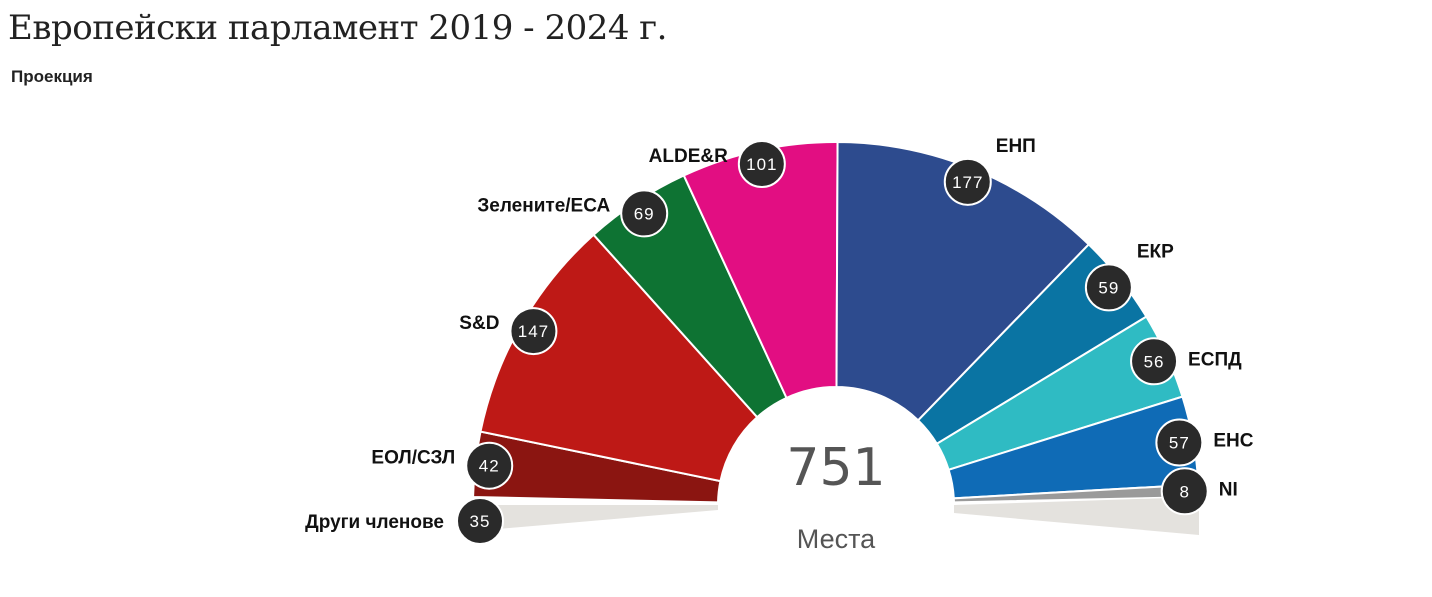 The height and width of the screenshot is (597, 1432). What do you see at coordinates (1215, 359) in the screenshot?
I see `party-label-еспд: ЕСПД` at bounding box center [1215, 359].